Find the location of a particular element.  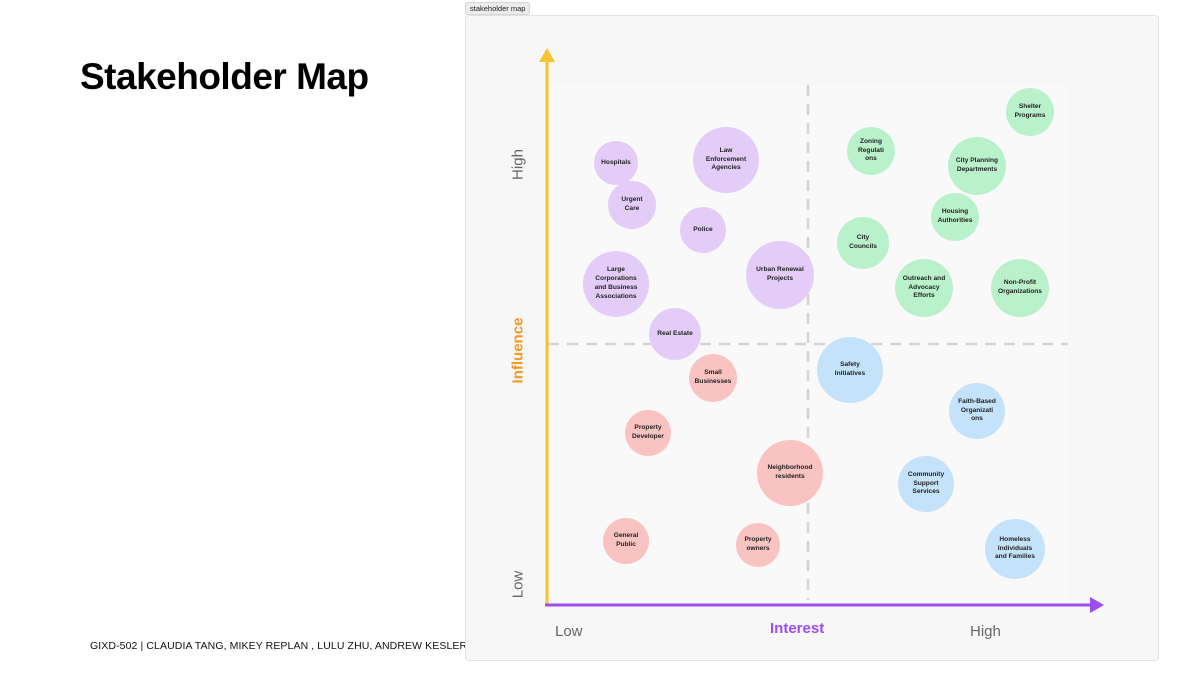

stakeholder-bubble-outreach-advocacy: Outreach and Advocacy Efforts is located at coordinates (924, 288).